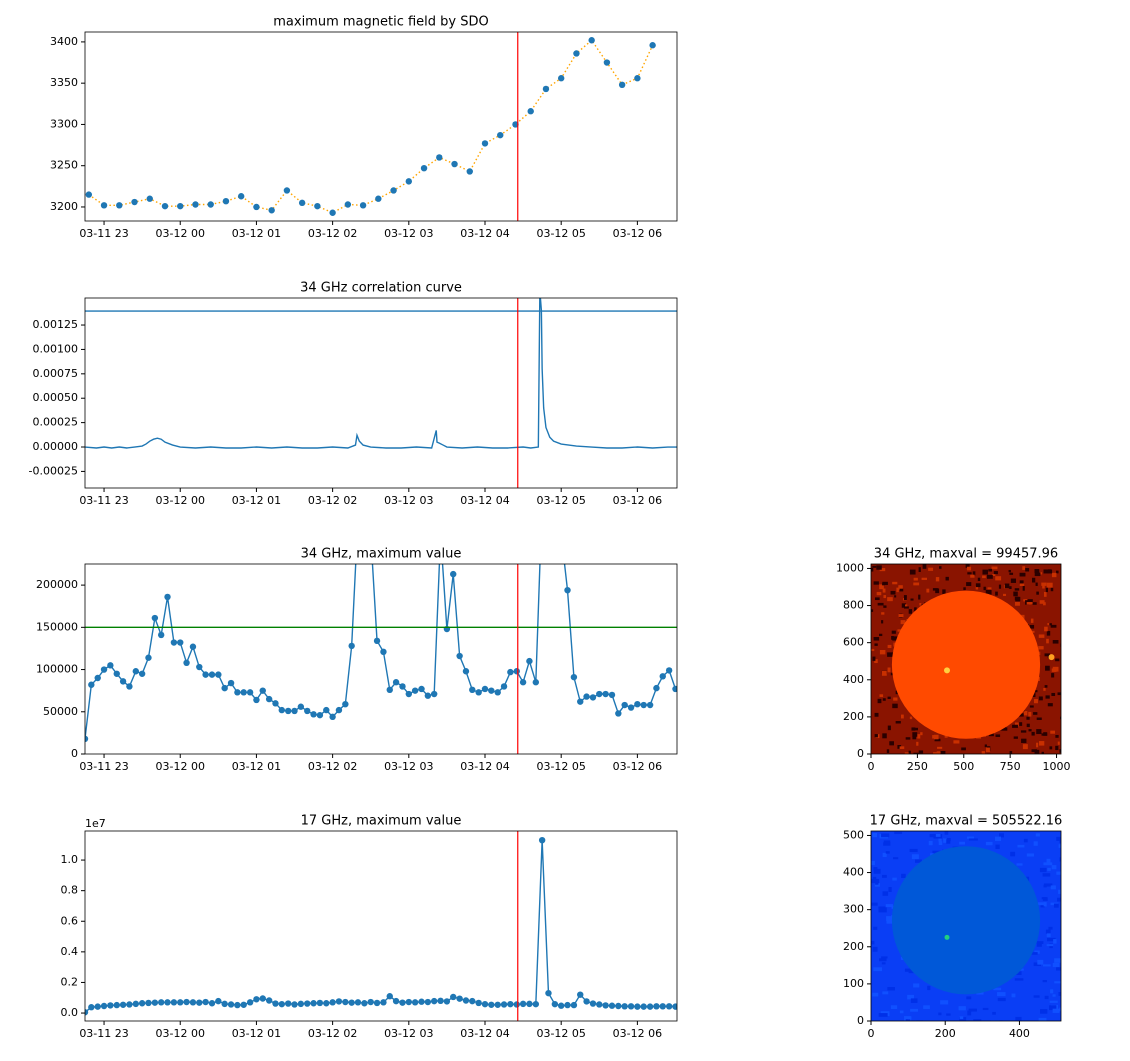  I want to click on y-tick-label: 3200, so click(64, 206).